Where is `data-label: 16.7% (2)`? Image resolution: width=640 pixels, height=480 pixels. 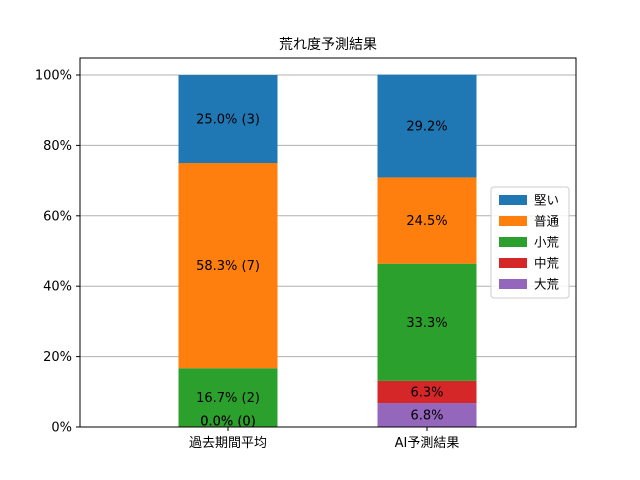 data-label: 16.7% (2) is located at coordinates (228, 398).